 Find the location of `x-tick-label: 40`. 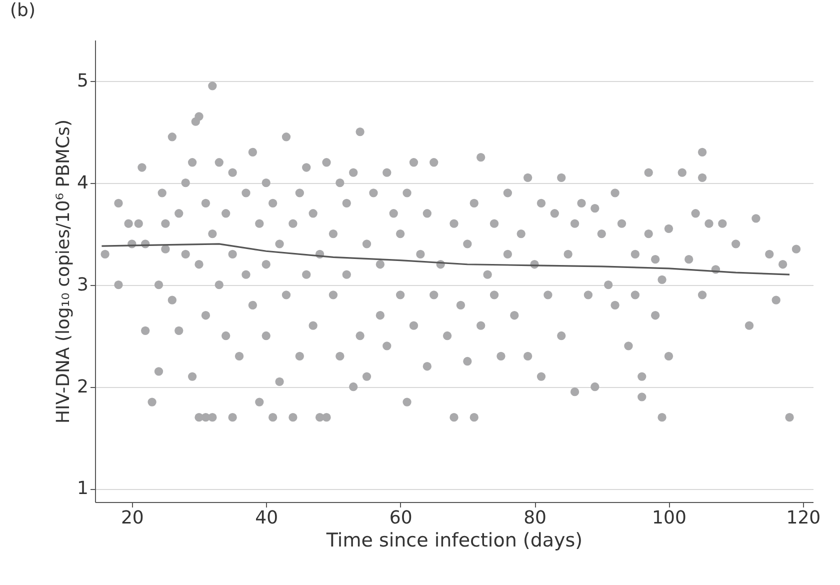

x-tick-label: 40 is located at coordinates (266, 518).